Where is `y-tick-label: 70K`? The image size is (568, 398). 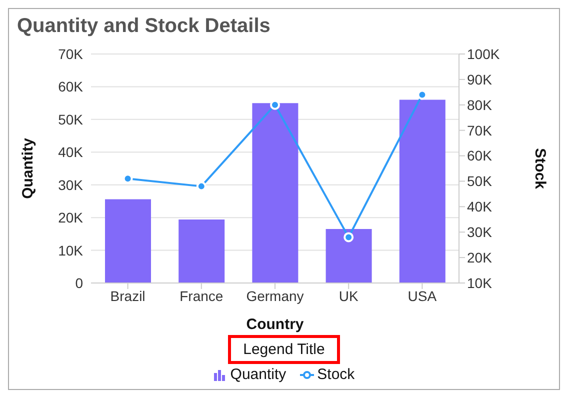 y-tick-label: 70K is located at coordinates (71, 54).